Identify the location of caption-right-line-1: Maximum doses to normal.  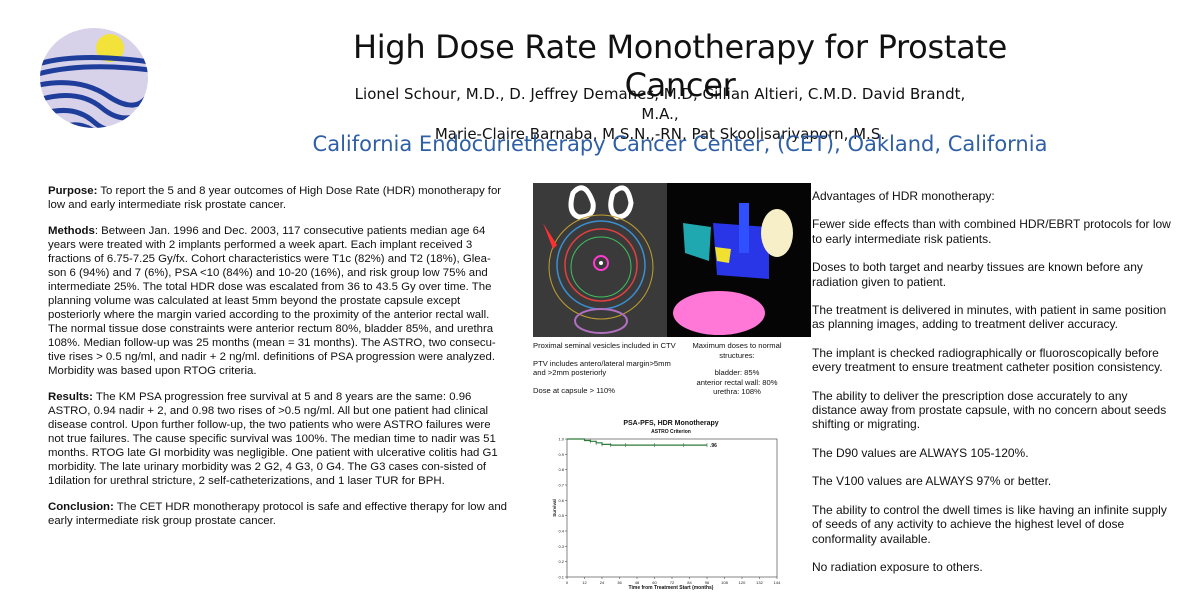
(737, 345).